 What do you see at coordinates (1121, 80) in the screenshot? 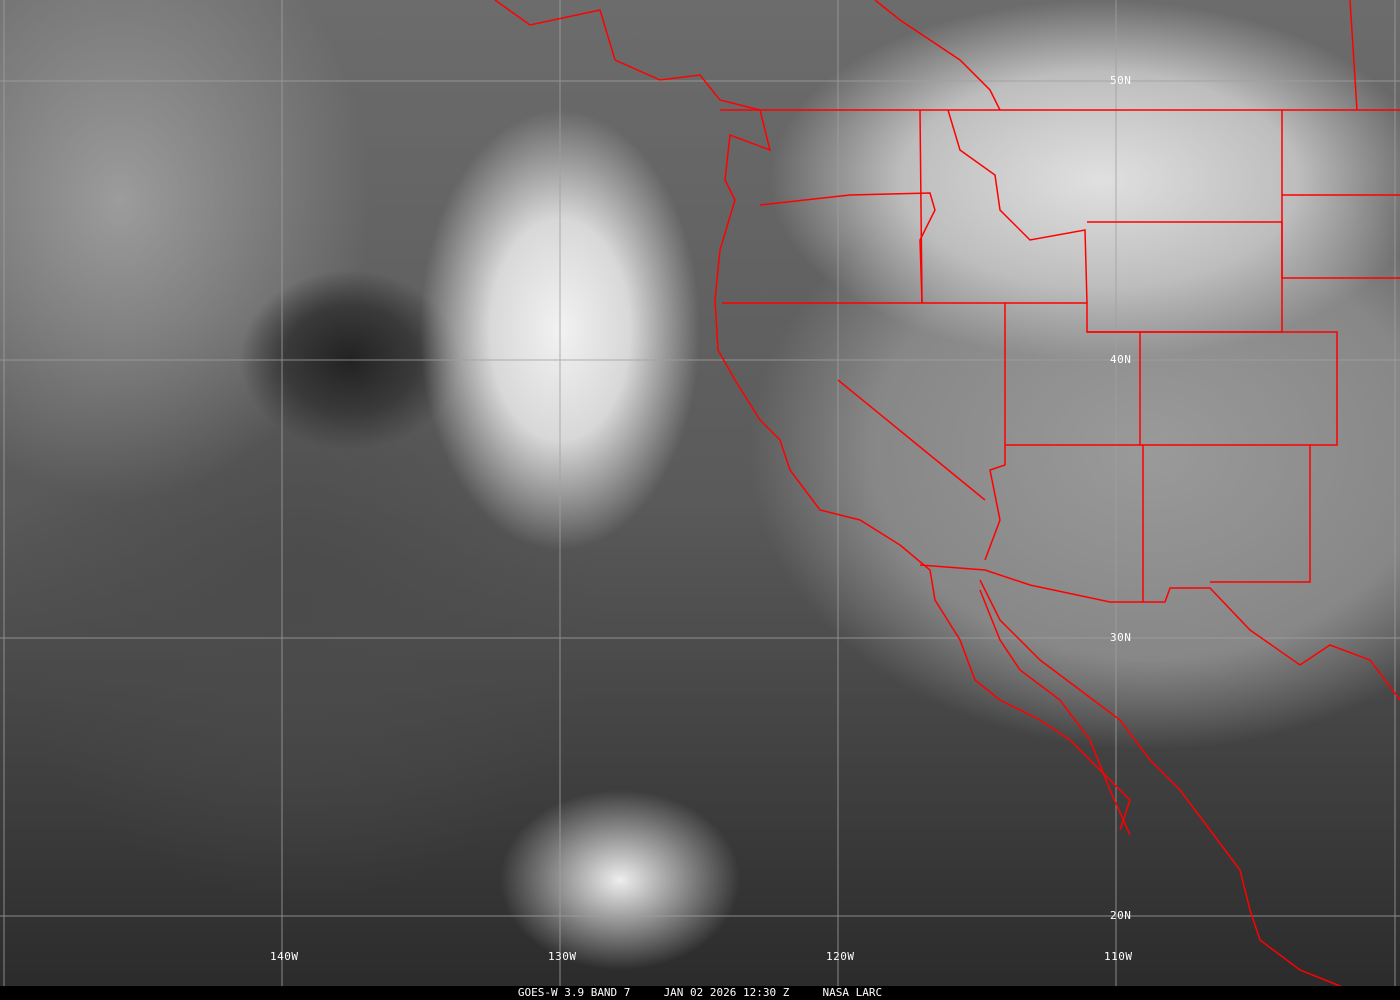
I see `lat-label-50n: 50N` at bounding box center [1121, 80].